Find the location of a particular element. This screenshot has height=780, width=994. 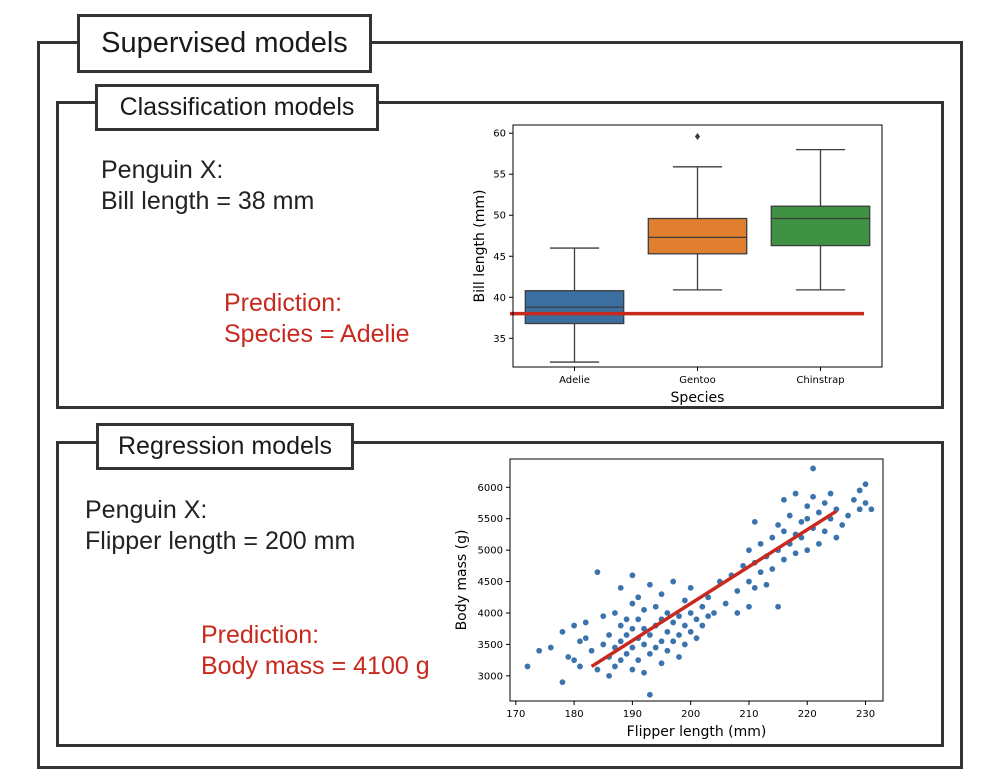

x-tick-label: 200 is located at coordinates (690, 714).